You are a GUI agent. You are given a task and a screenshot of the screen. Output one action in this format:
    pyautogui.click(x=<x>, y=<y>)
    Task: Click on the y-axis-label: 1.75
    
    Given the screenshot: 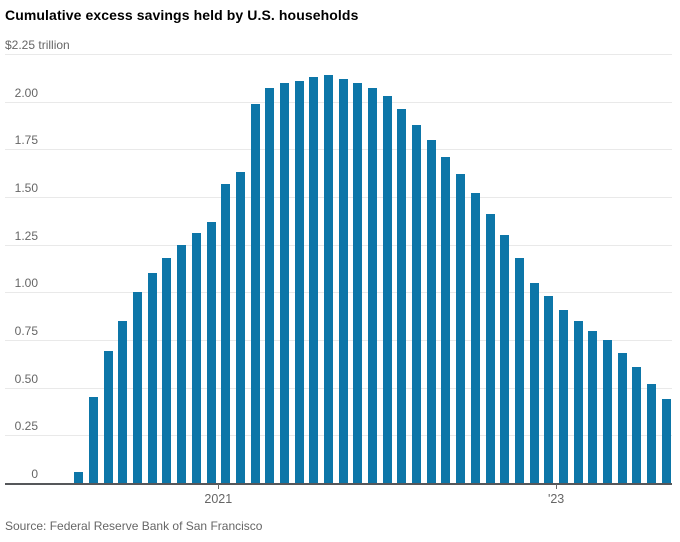 What is the action you would take?
    pyautogui.click(x=26, y=140)
    